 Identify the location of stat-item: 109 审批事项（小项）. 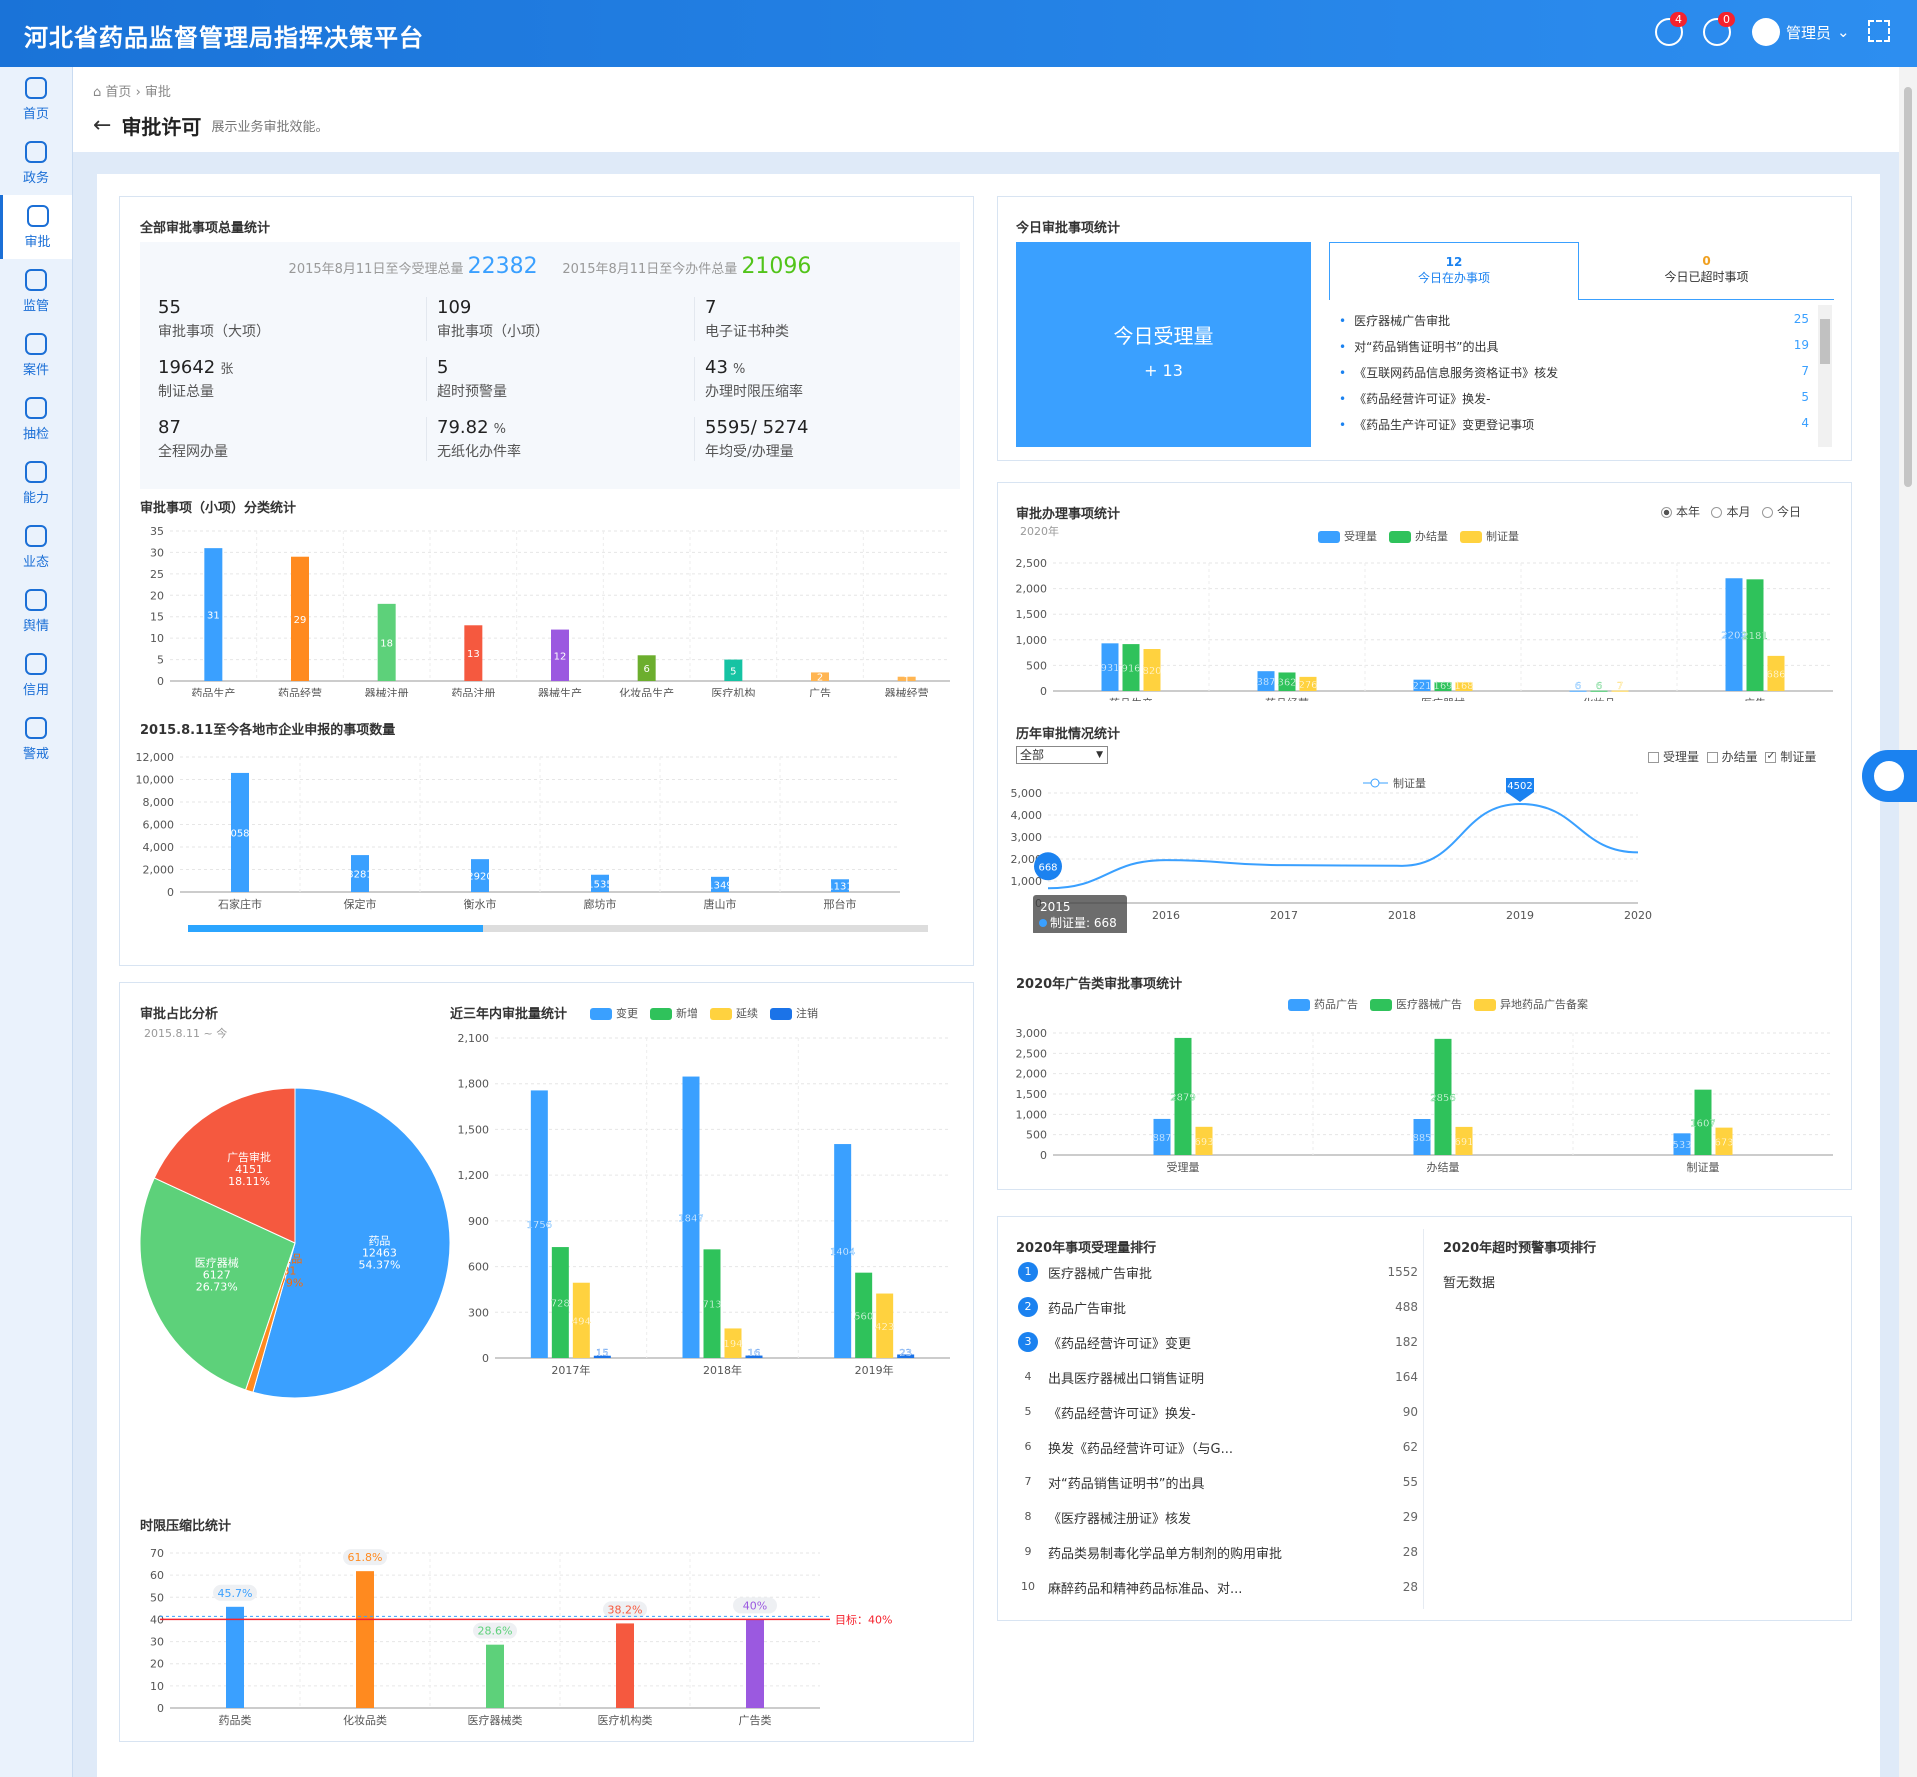
(556, 319).